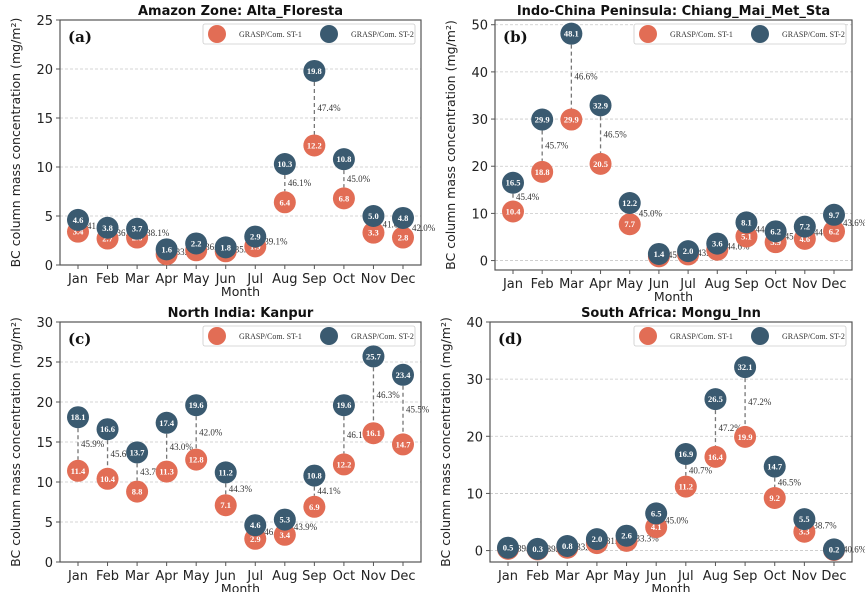 The image size is (865, 592). Describe the element at coordinates (746, 284) in the screenshot. I see `x-tick-label: Sep` at that location.